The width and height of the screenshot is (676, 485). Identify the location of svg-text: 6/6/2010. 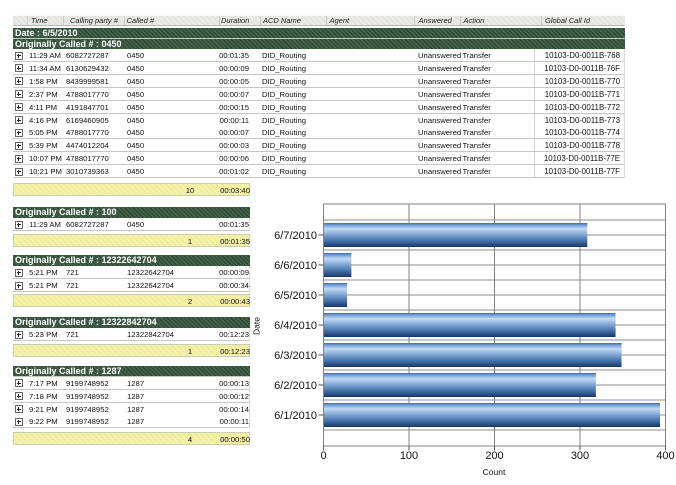
(295, 266).